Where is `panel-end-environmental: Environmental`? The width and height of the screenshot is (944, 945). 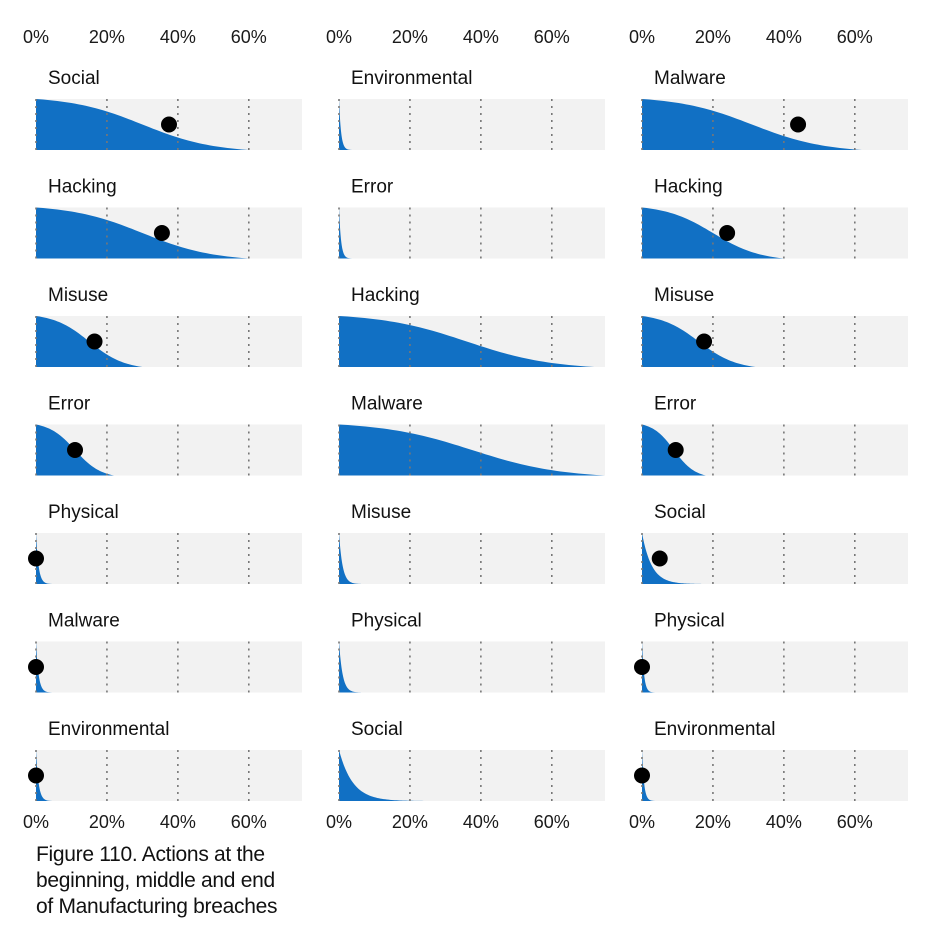
panel-end-environmental: Environmental is located at coordinates (771, 760).